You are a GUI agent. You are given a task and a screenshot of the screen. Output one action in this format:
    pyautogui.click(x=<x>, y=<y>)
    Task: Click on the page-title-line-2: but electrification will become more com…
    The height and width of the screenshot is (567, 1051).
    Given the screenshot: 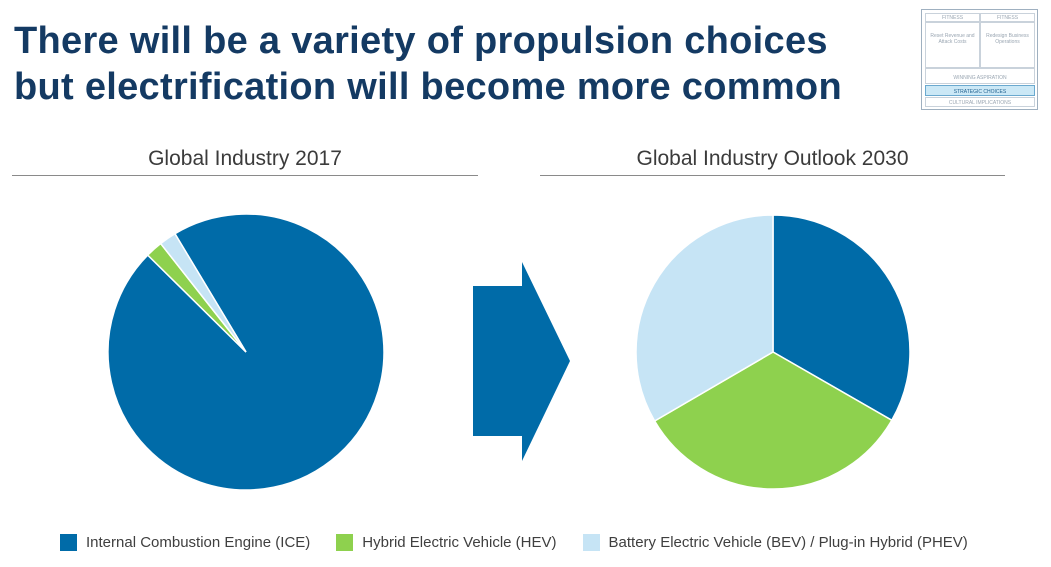 What is the action you would take?
    pyautogui.click(x=428, y=87)
    